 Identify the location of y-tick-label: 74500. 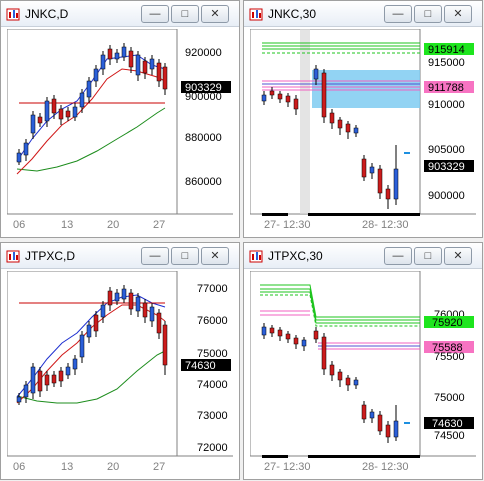
(449, 436).